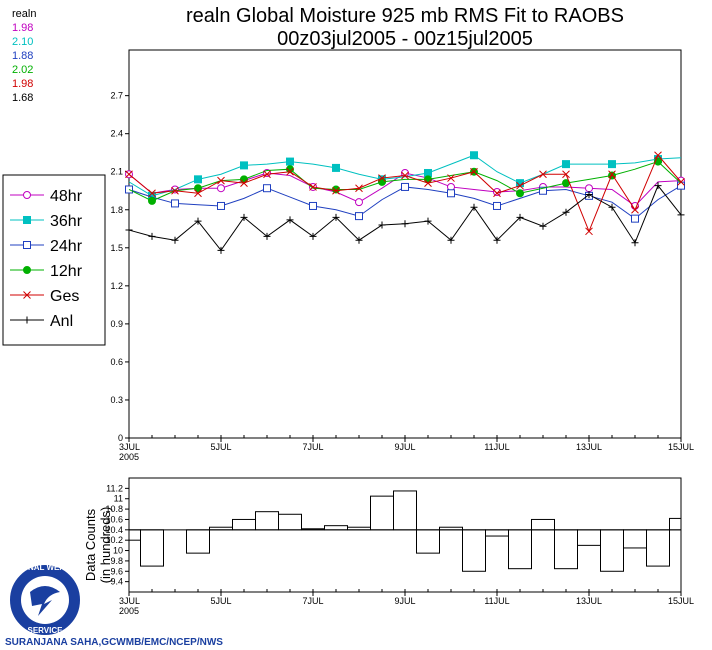 This screenshot has height=650, width=712. What do you see at coordinates (64, 296) in the screenshot?
I see `legend-label: Ges` at bounding box center [64, 296].